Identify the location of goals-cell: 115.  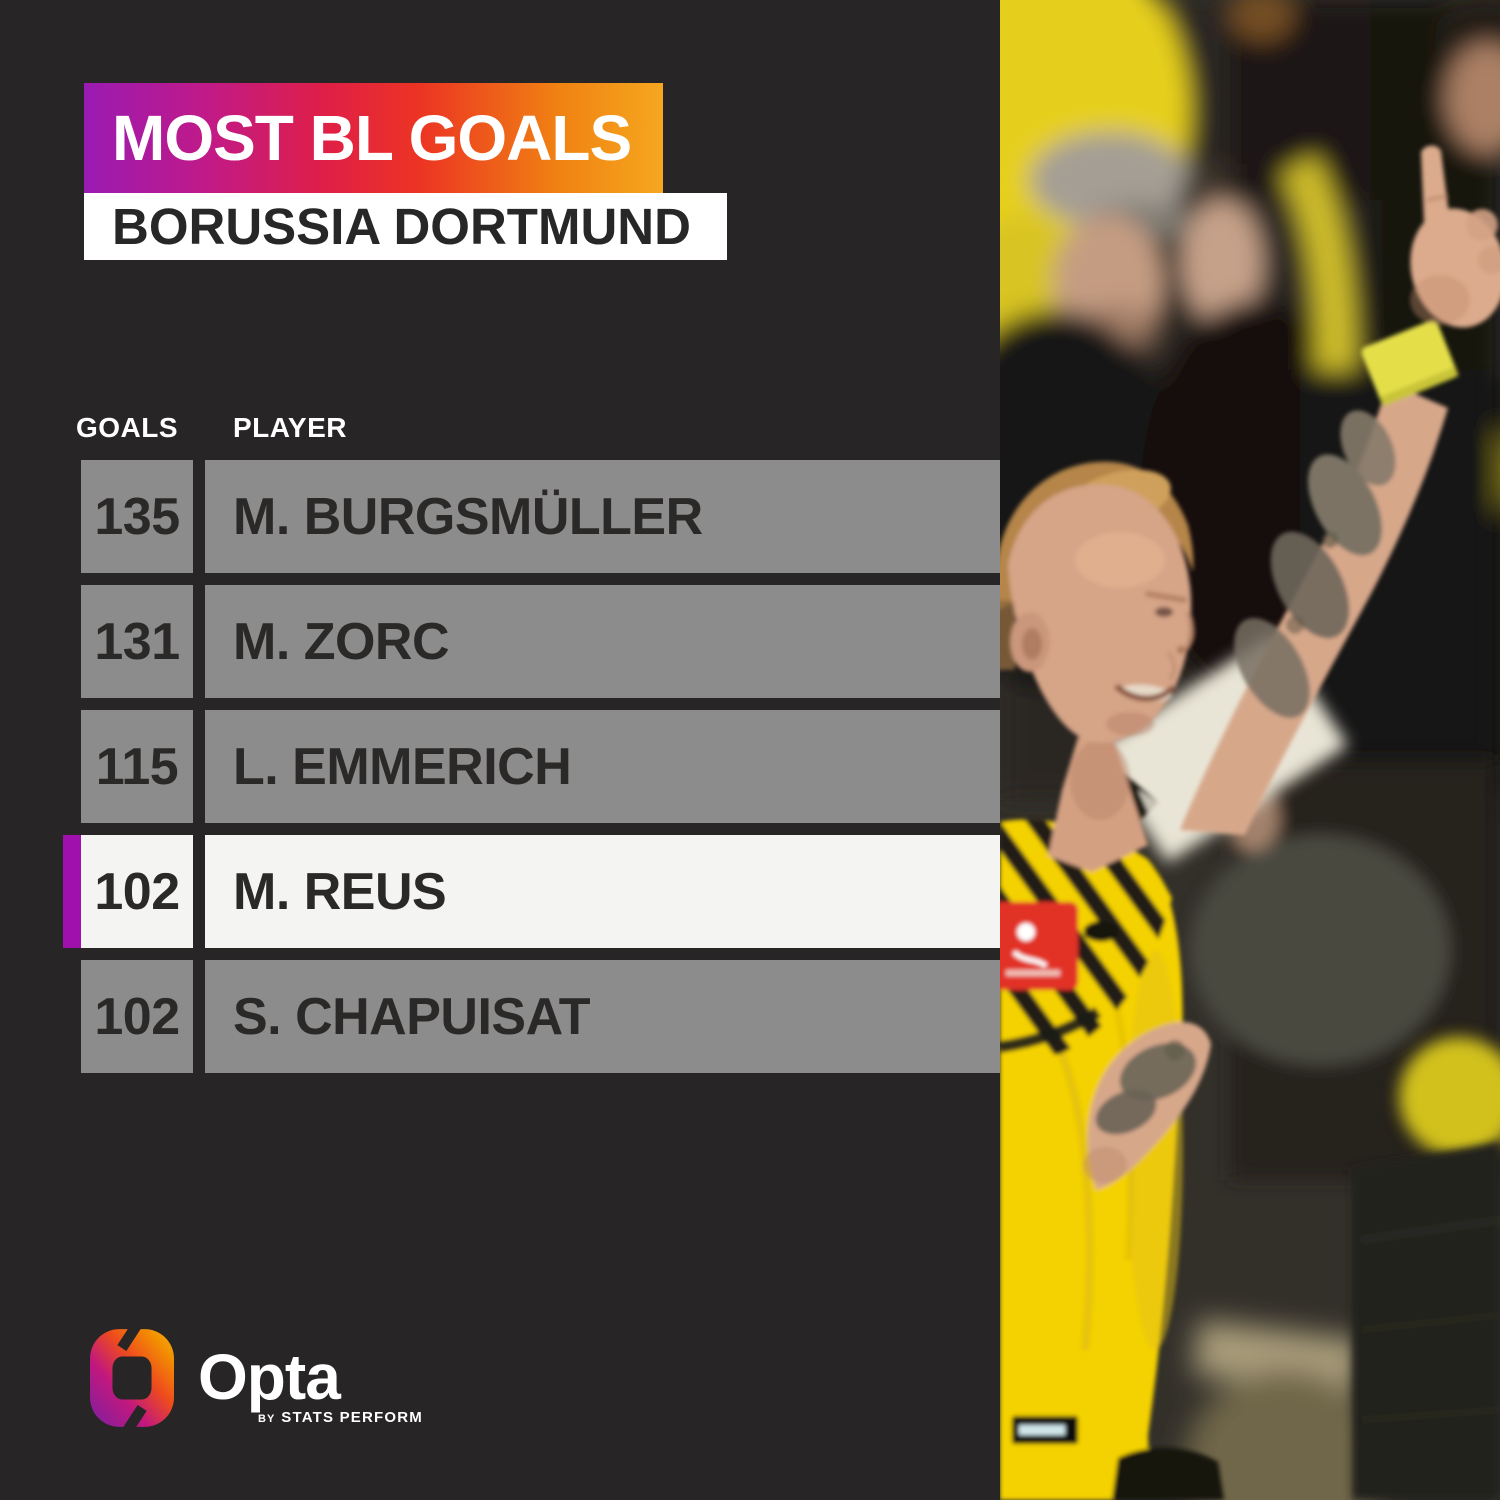
(137, 766).